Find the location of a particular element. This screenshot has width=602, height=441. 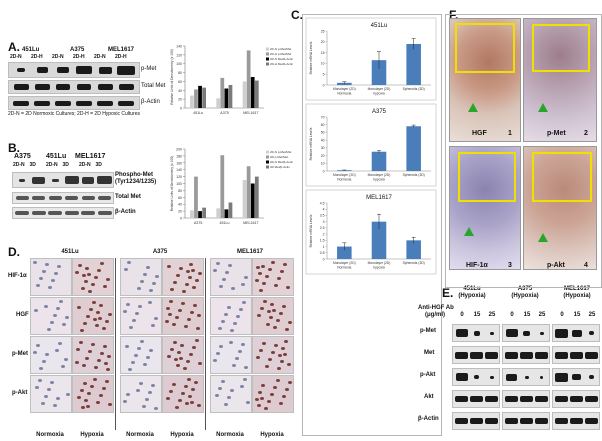

ihc-hgf-label: HGF is located at coordinates (479, 133).